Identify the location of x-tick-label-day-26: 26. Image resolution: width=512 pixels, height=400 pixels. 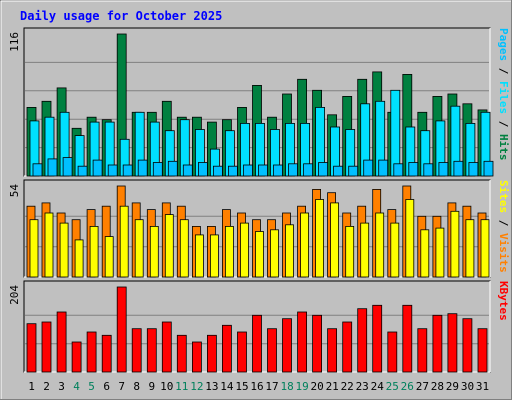
(407, 386).